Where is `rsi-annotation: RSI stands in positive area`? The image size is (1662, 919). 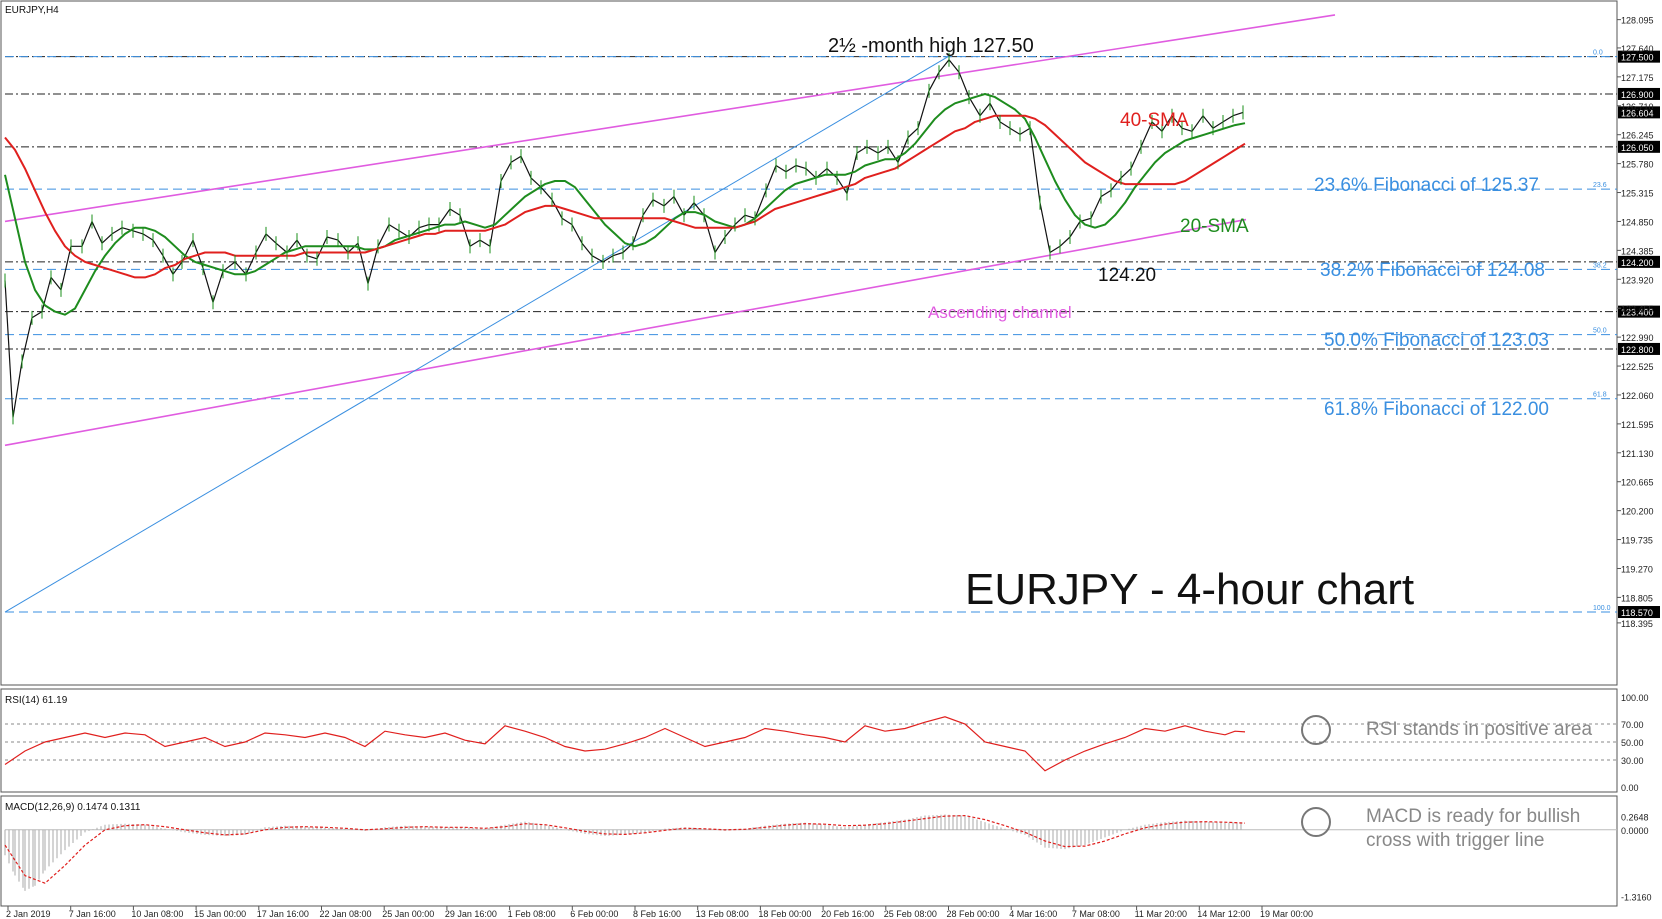
rsi-annotation: RSI stands in positive area is located at coordinates (1479, 729).